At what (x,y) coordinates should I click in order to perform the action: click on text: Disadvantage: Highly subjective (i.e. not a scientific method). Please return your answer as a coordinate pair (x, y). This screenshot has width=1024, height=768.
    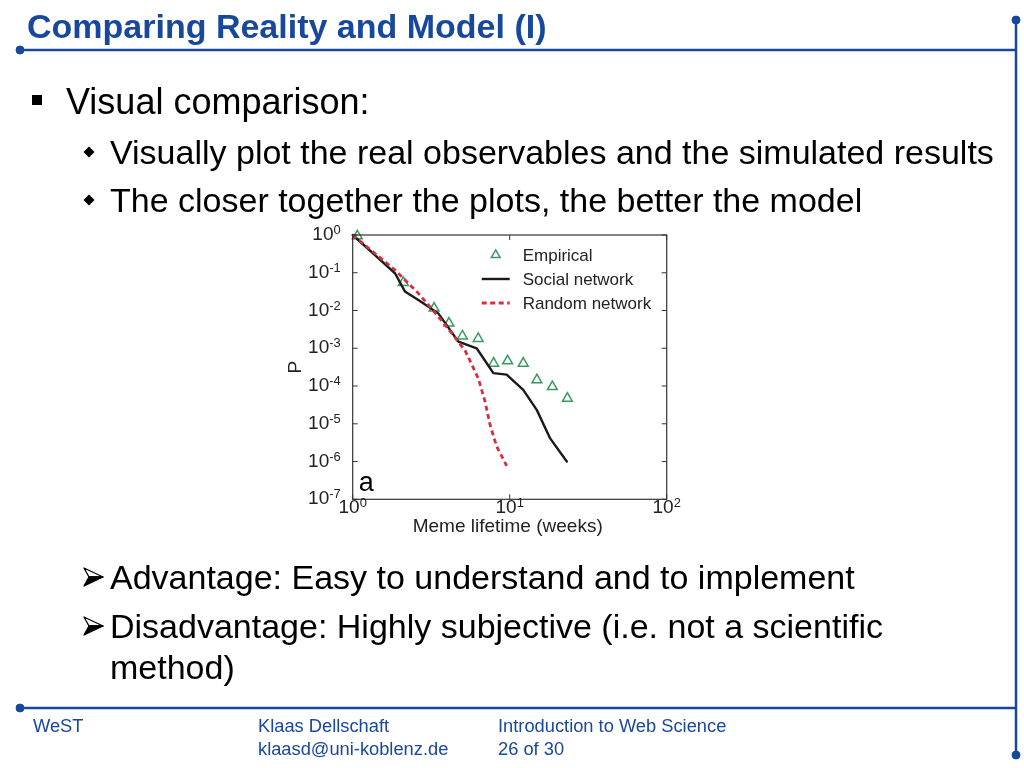
    Looking at the image, I should click on (496, 646).